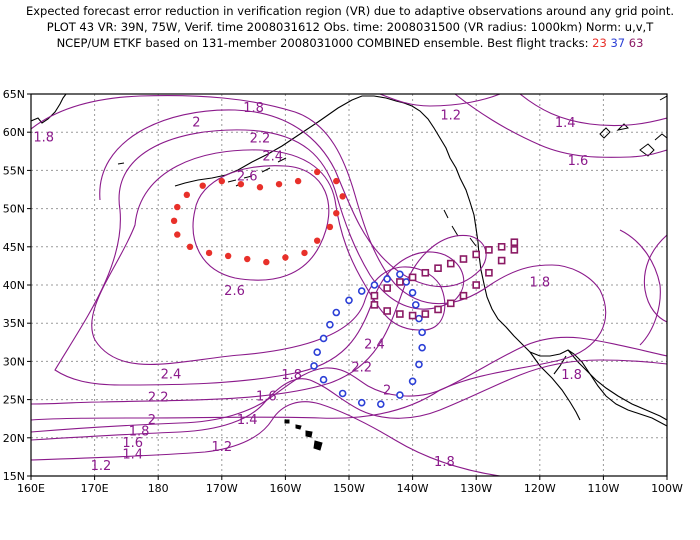 This screenshot has height=540, width=700. I want to click on x-tick-label: 120W, so click(540, 488).